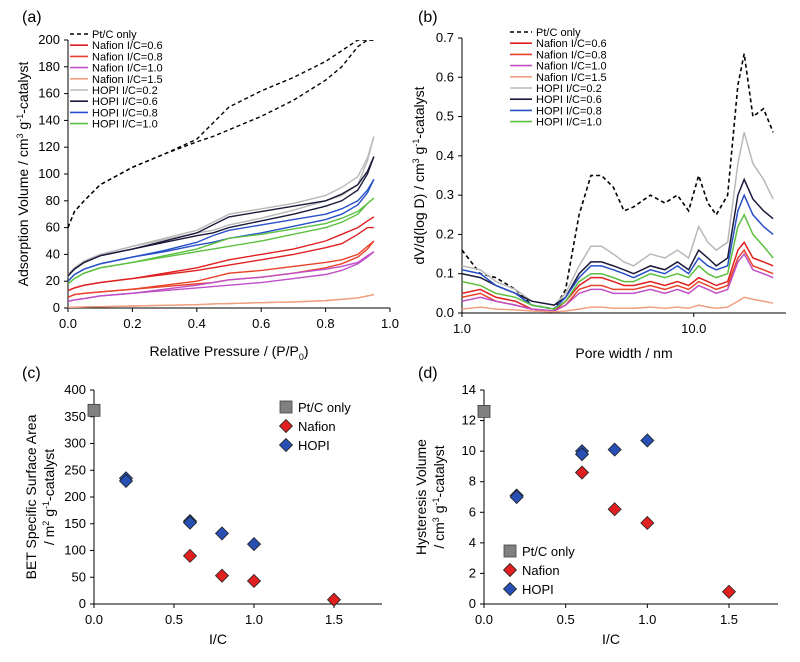 The width and height of the screenshot is (800, 662). What do you see at coordinates (31, 496) in the screenshot?
I see `y-axis-label-c-1: BET Specific Surface Area` at bounding box center [31, 496].